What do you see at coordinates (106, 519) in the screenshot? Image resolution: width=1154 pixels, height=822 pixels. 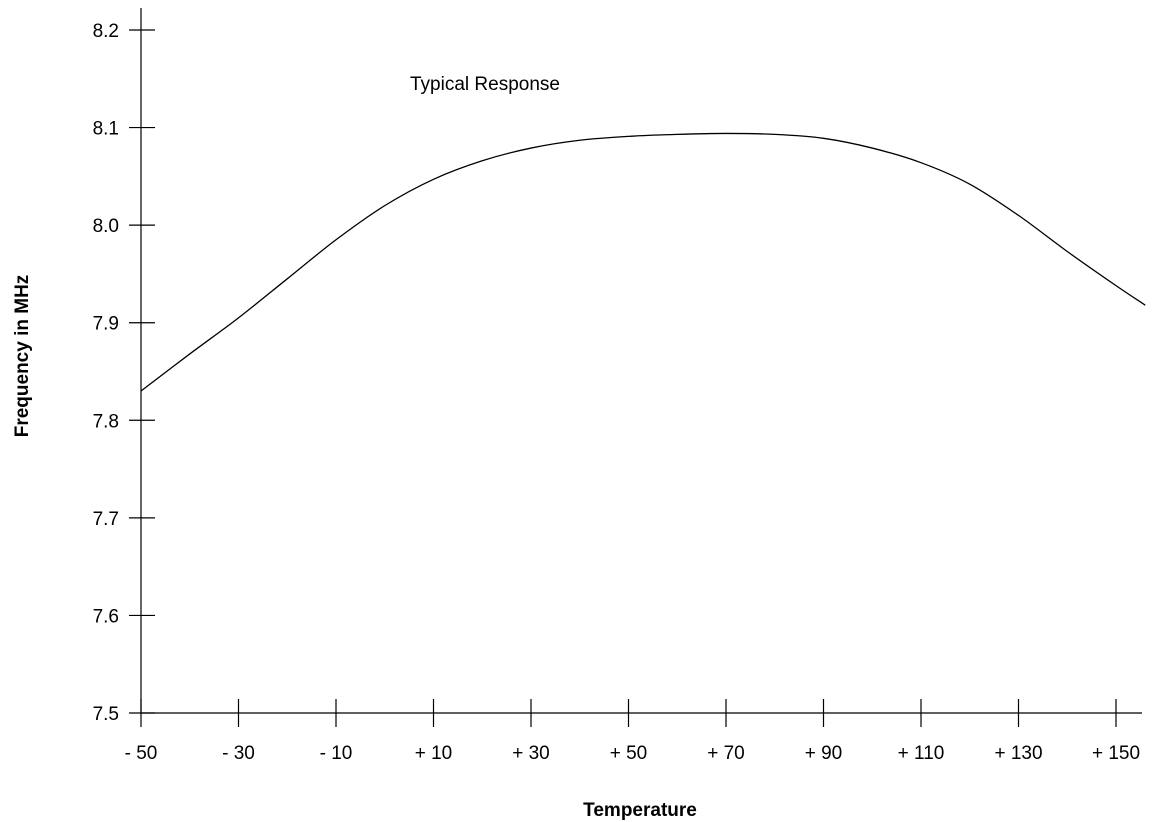 I see `y-tick-label: 7.7` at bounding box center [106, 519].